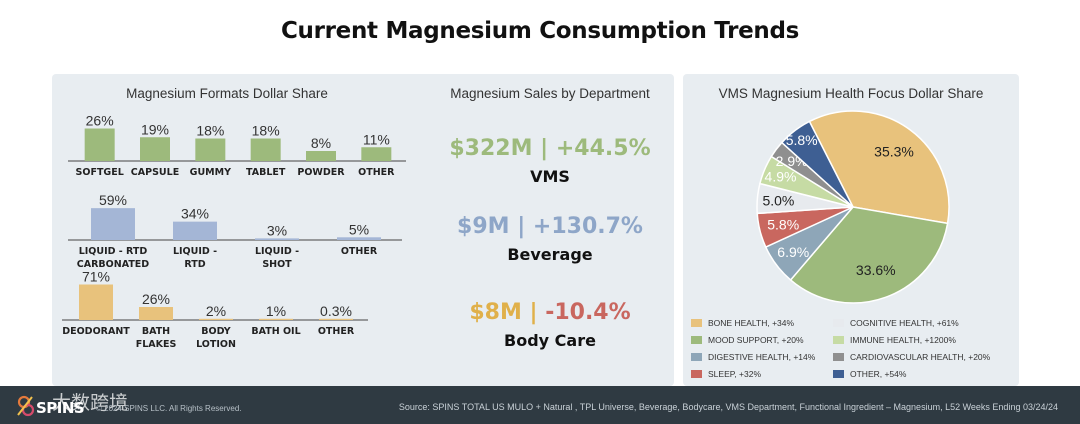 The height and width of the screenshot is (424, 1080). What do you see at coordinates (762, 357) in the screenshot?
I see `legend-label: DIGESTIVE HEALTH, +14%` at bounding box center [762, 357].